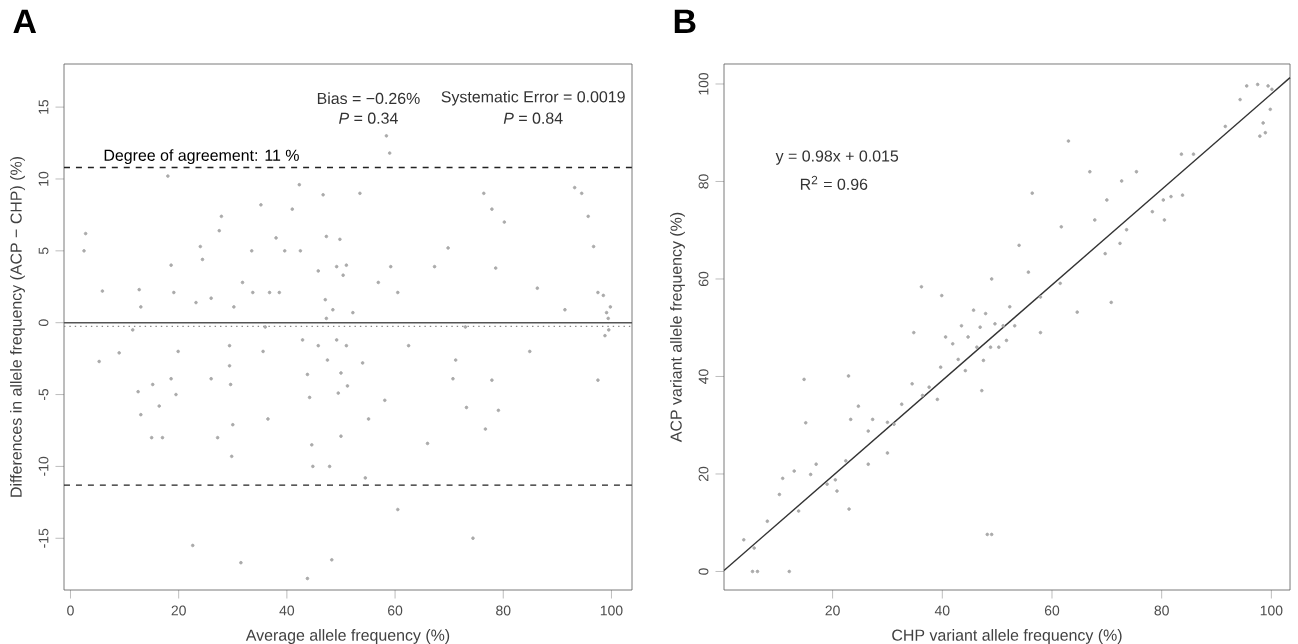  Describe the element at coordinates (685, 21) in the screenshot. I see `chart-title: B` at that location.